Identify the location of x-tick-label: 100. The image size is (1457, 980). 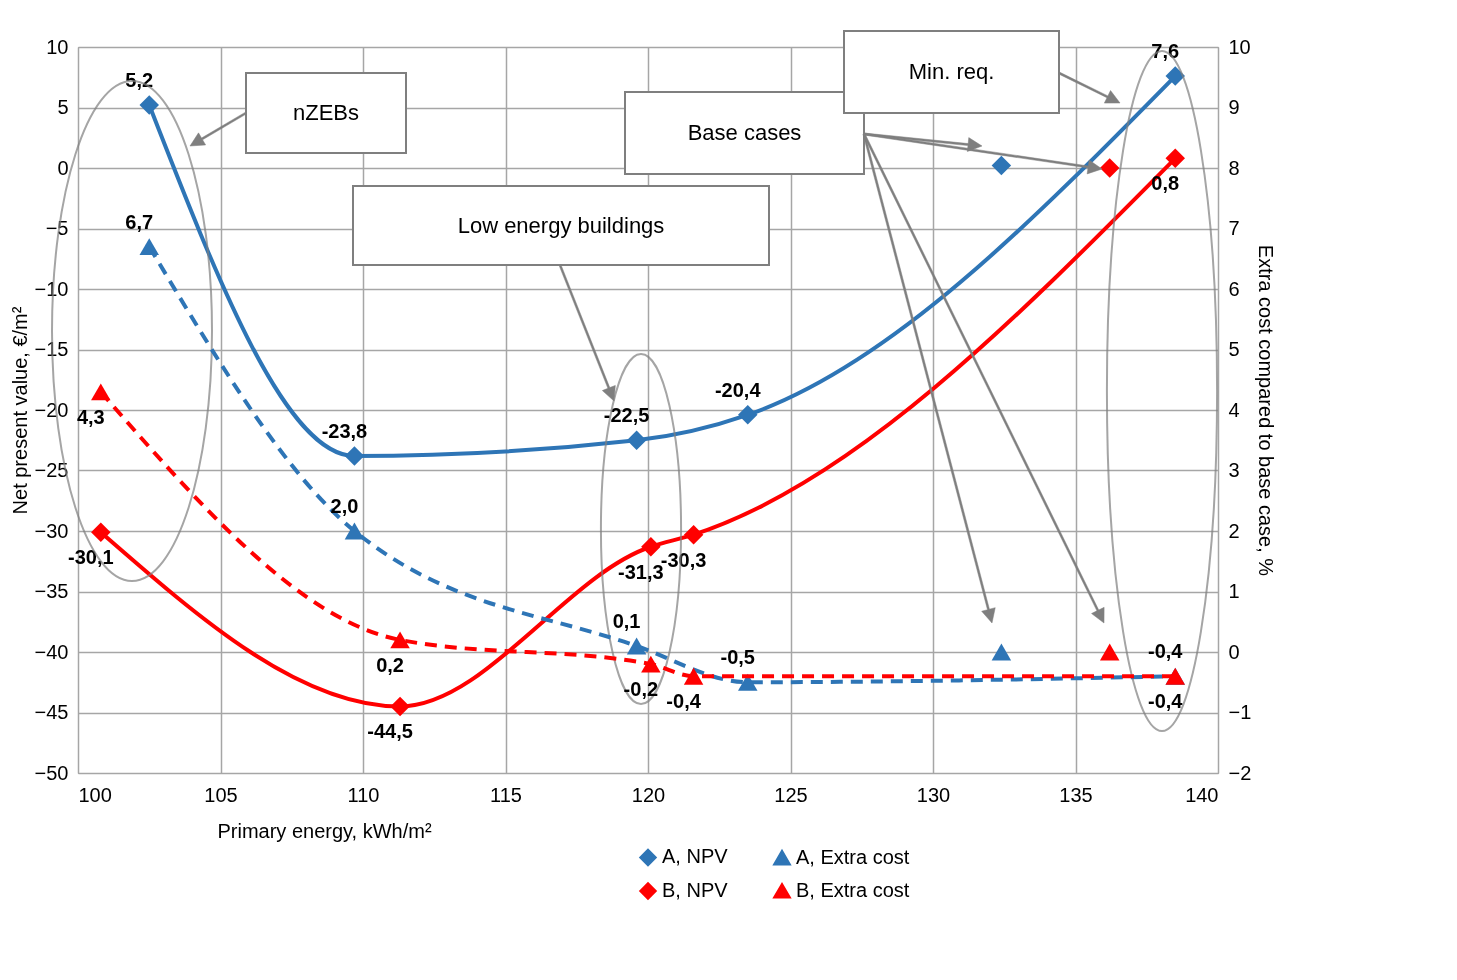
(95, 794).